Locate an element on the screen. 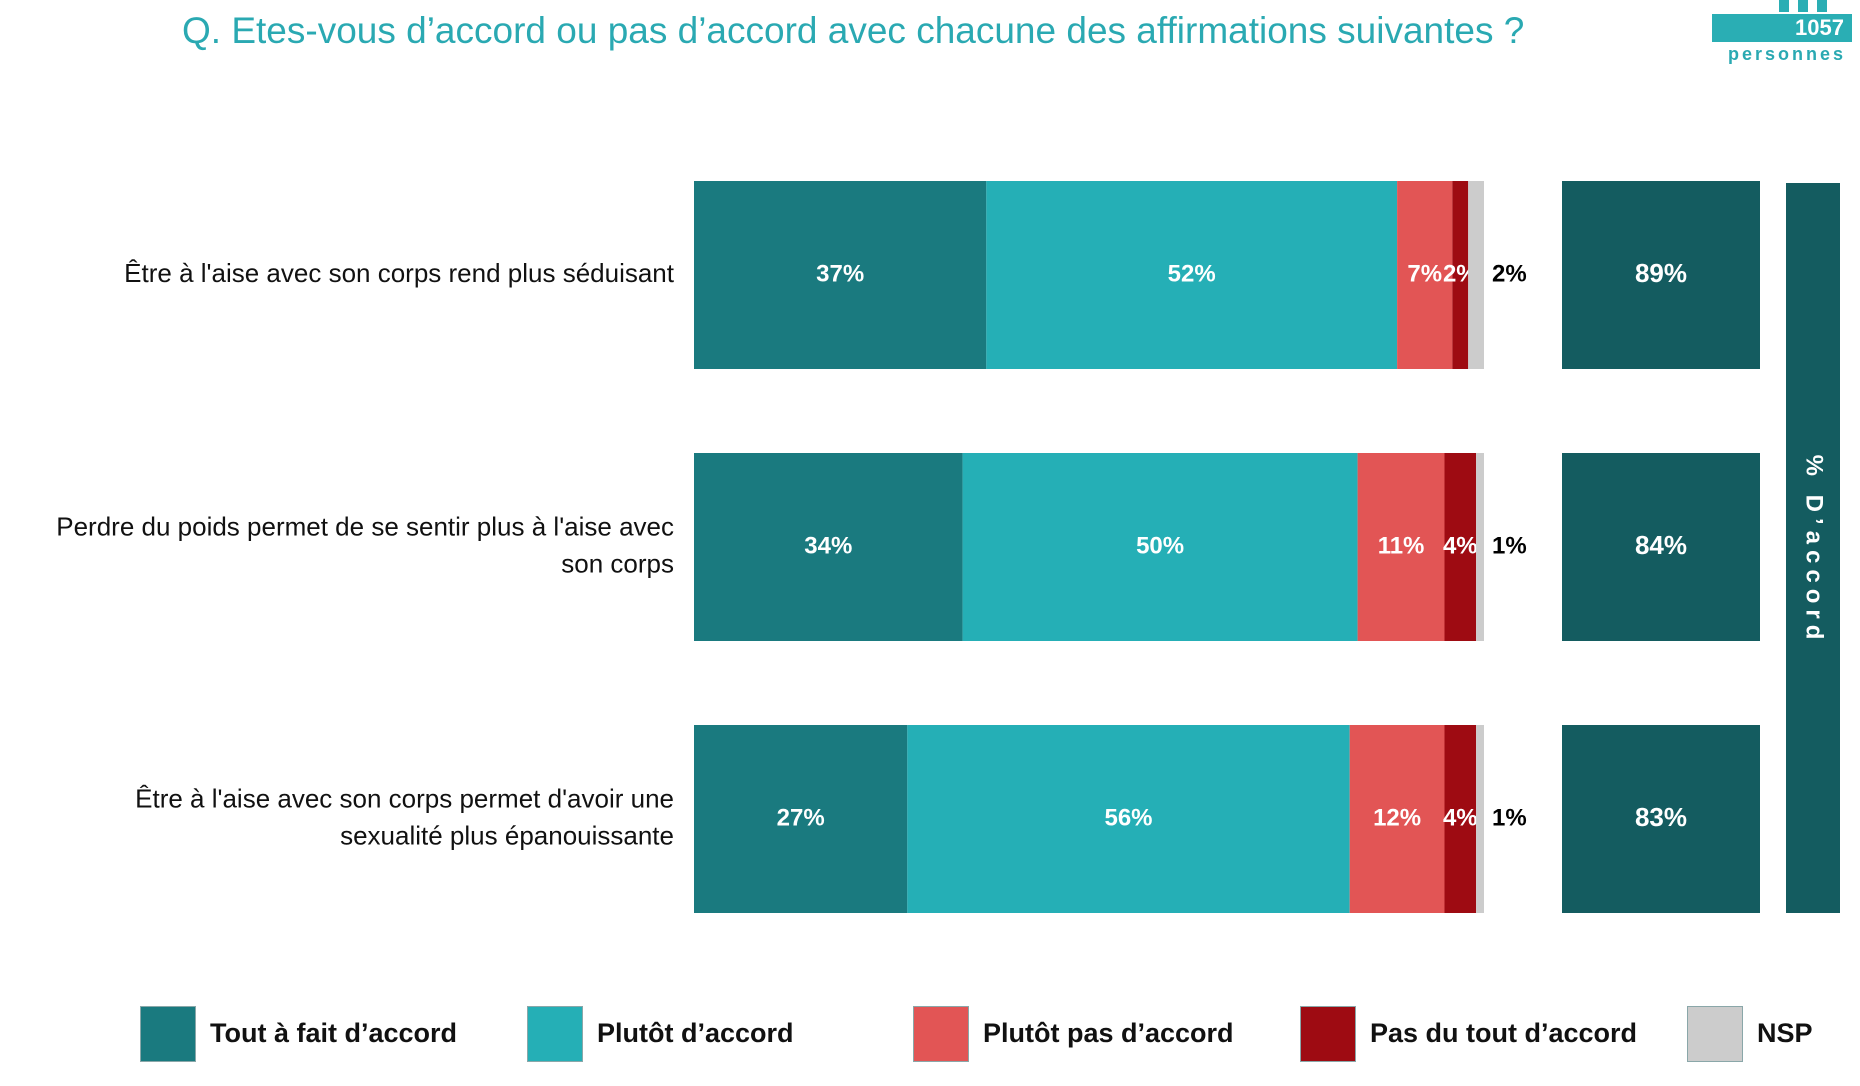 The image size is (1860, 1086). total-label: 89% is located at coordinates (1661, 273).